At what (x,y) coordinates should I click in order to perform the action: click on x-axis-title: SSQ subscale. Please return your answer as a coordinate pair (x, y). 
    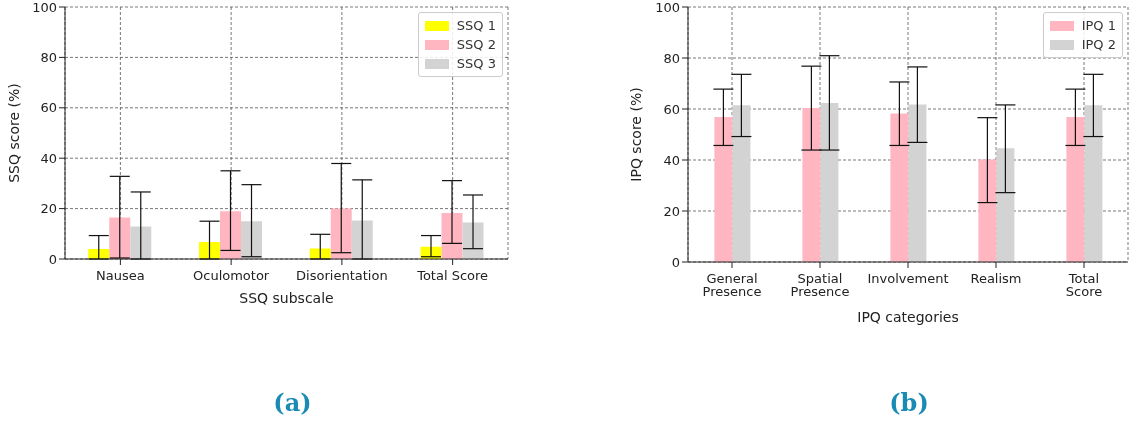
    Looking at the image, I should click on (286, 298).